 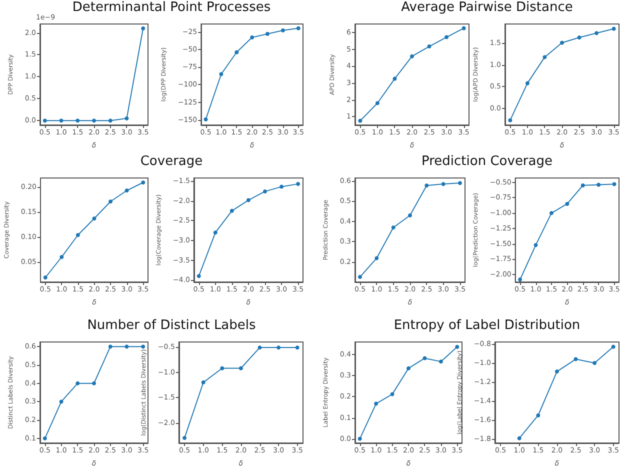 What do you see at coordinates (487, 7) in the screenshot?
I see `chart-title: Average Pairwise Distance` at bounding box center [487, 7].